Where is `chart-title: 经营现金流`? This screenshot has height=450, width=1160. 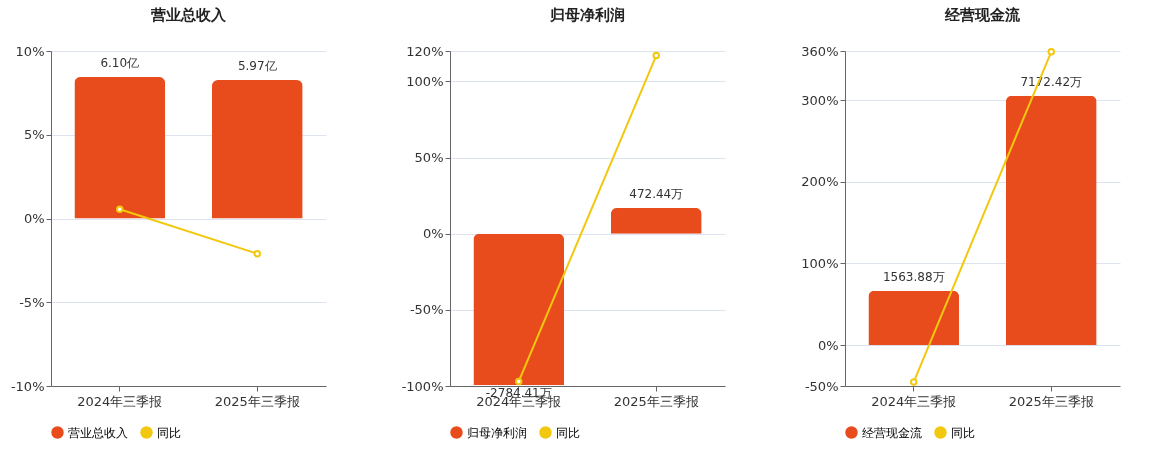 chart-title: 经营现金流 is located at coordinates (982, 15).